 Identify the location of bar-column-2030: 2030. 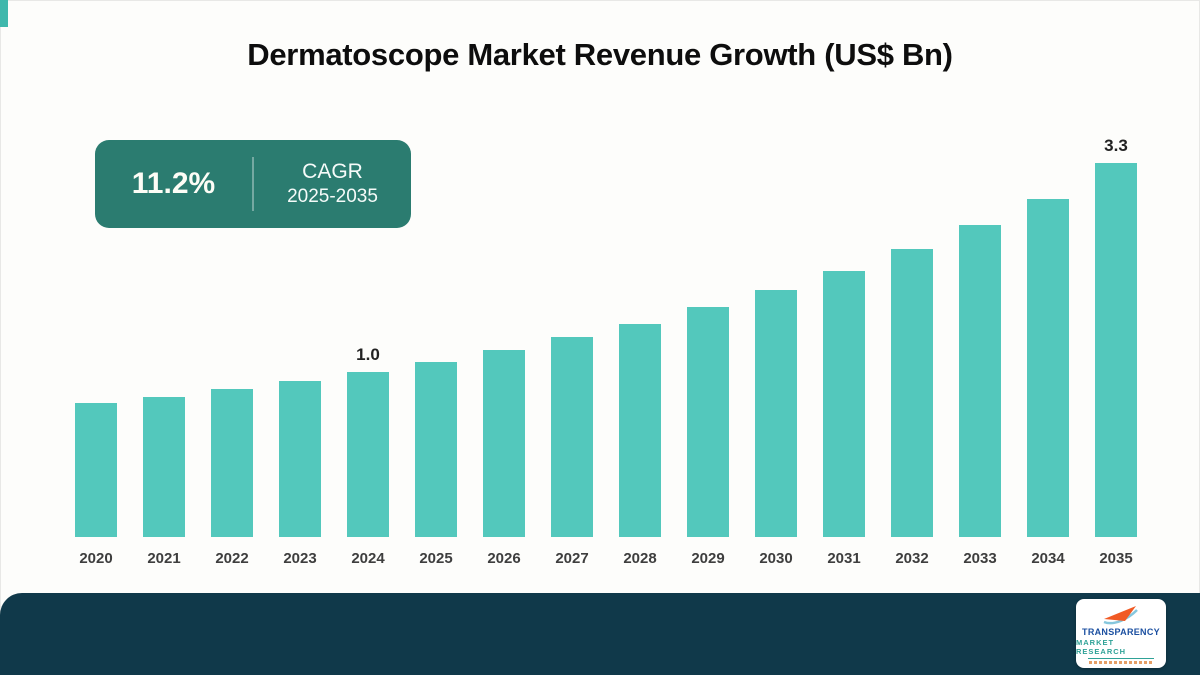
(776, 352).